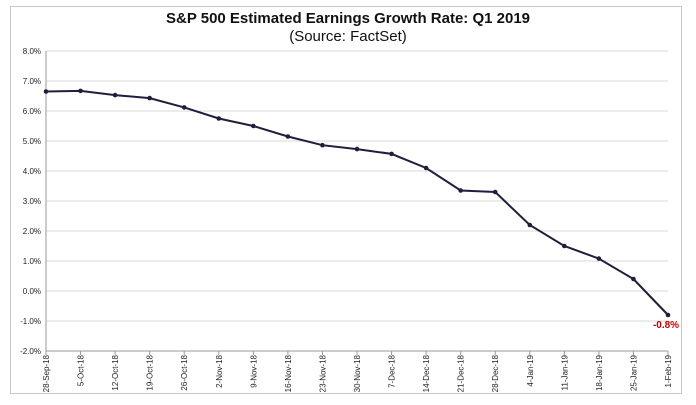 The height and width of the screenshot is (405, 696). What do you see at coordinates (564, 372) in the screenshot?
I see `x-tick-label: 11-Jan-19` at bounding box center [564, 372].